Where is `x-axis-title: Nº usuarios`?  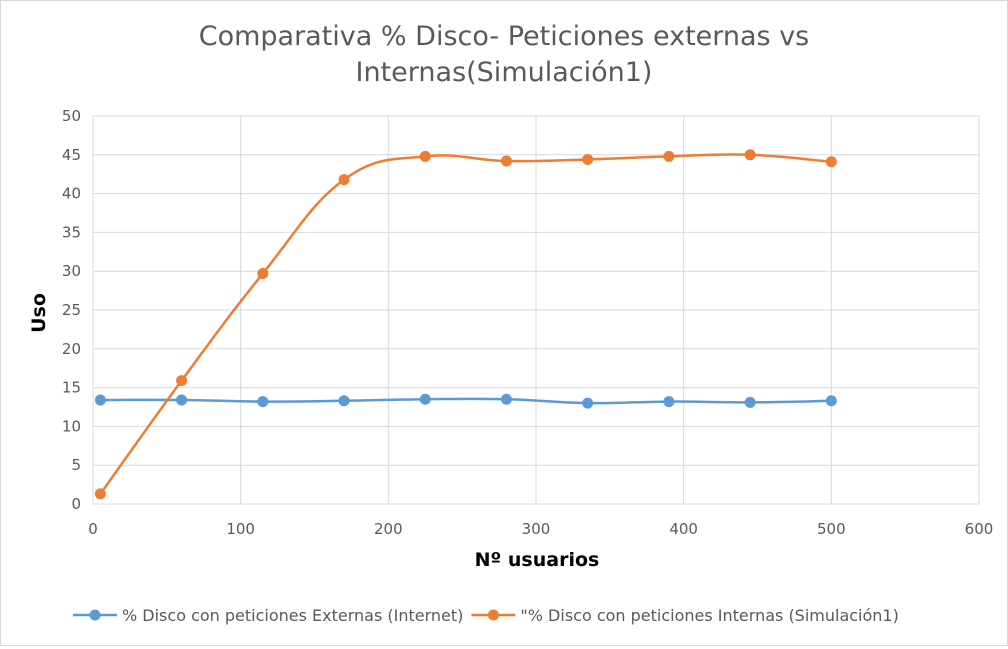 x-axis-title: Nº usuarios is located at coordinates (537, 560).